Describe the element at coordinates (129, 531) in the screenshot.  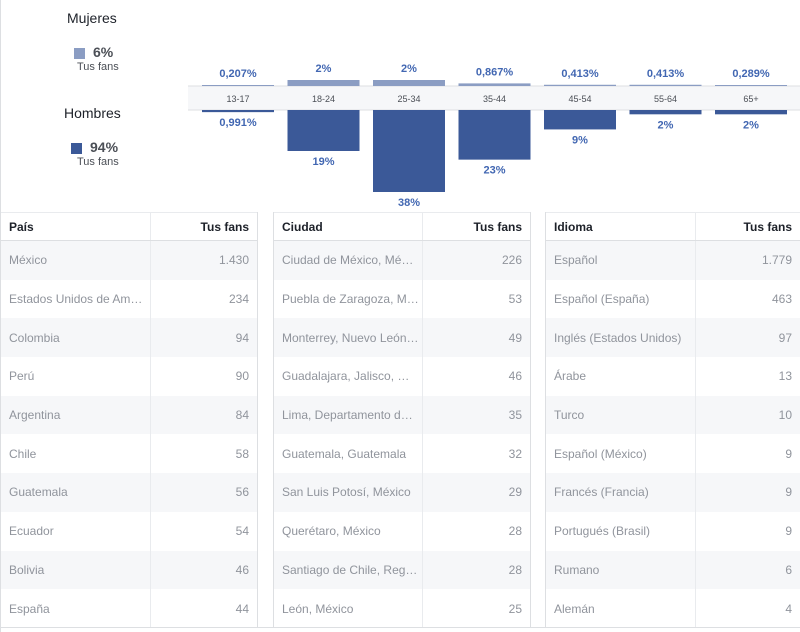
I see `table-row: Ecuador 54` at that location.